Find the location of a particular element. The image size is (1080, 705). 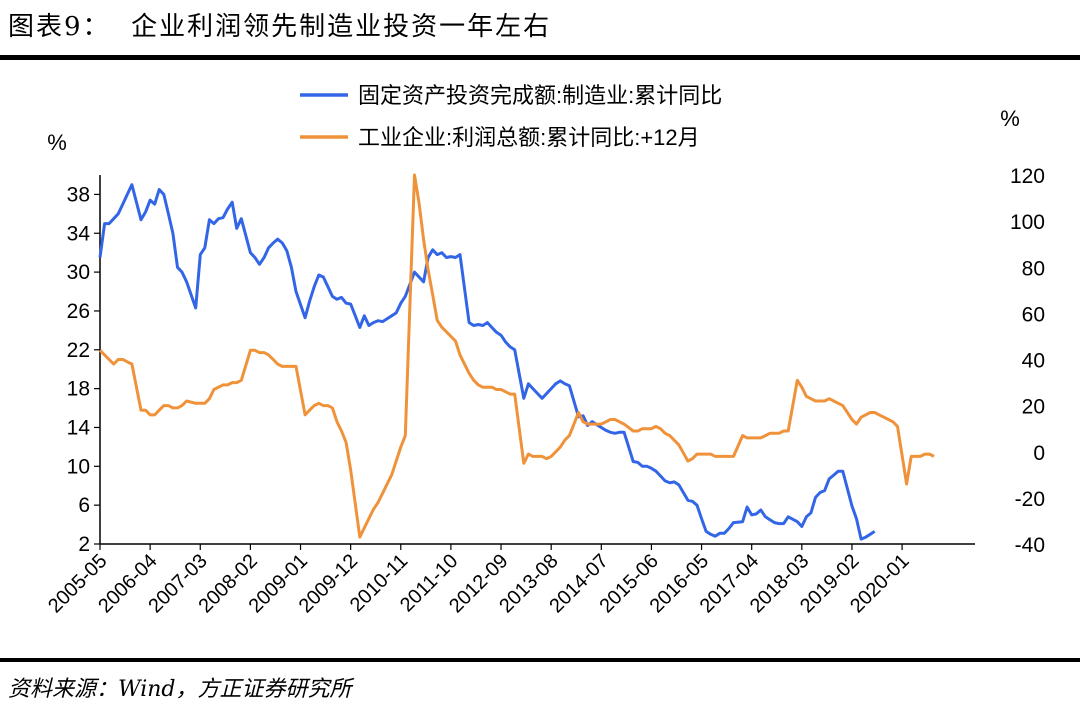

right-tick-label: 20 is located at coordinates (1033, 407).